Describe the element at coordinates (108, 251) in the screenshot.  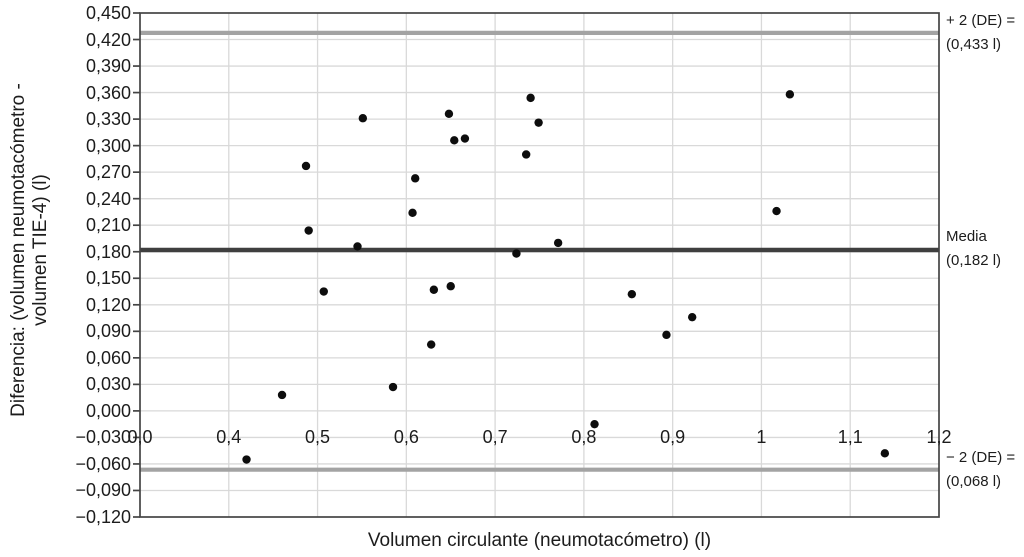
I see `y-tick-label: 0,180` at that location.